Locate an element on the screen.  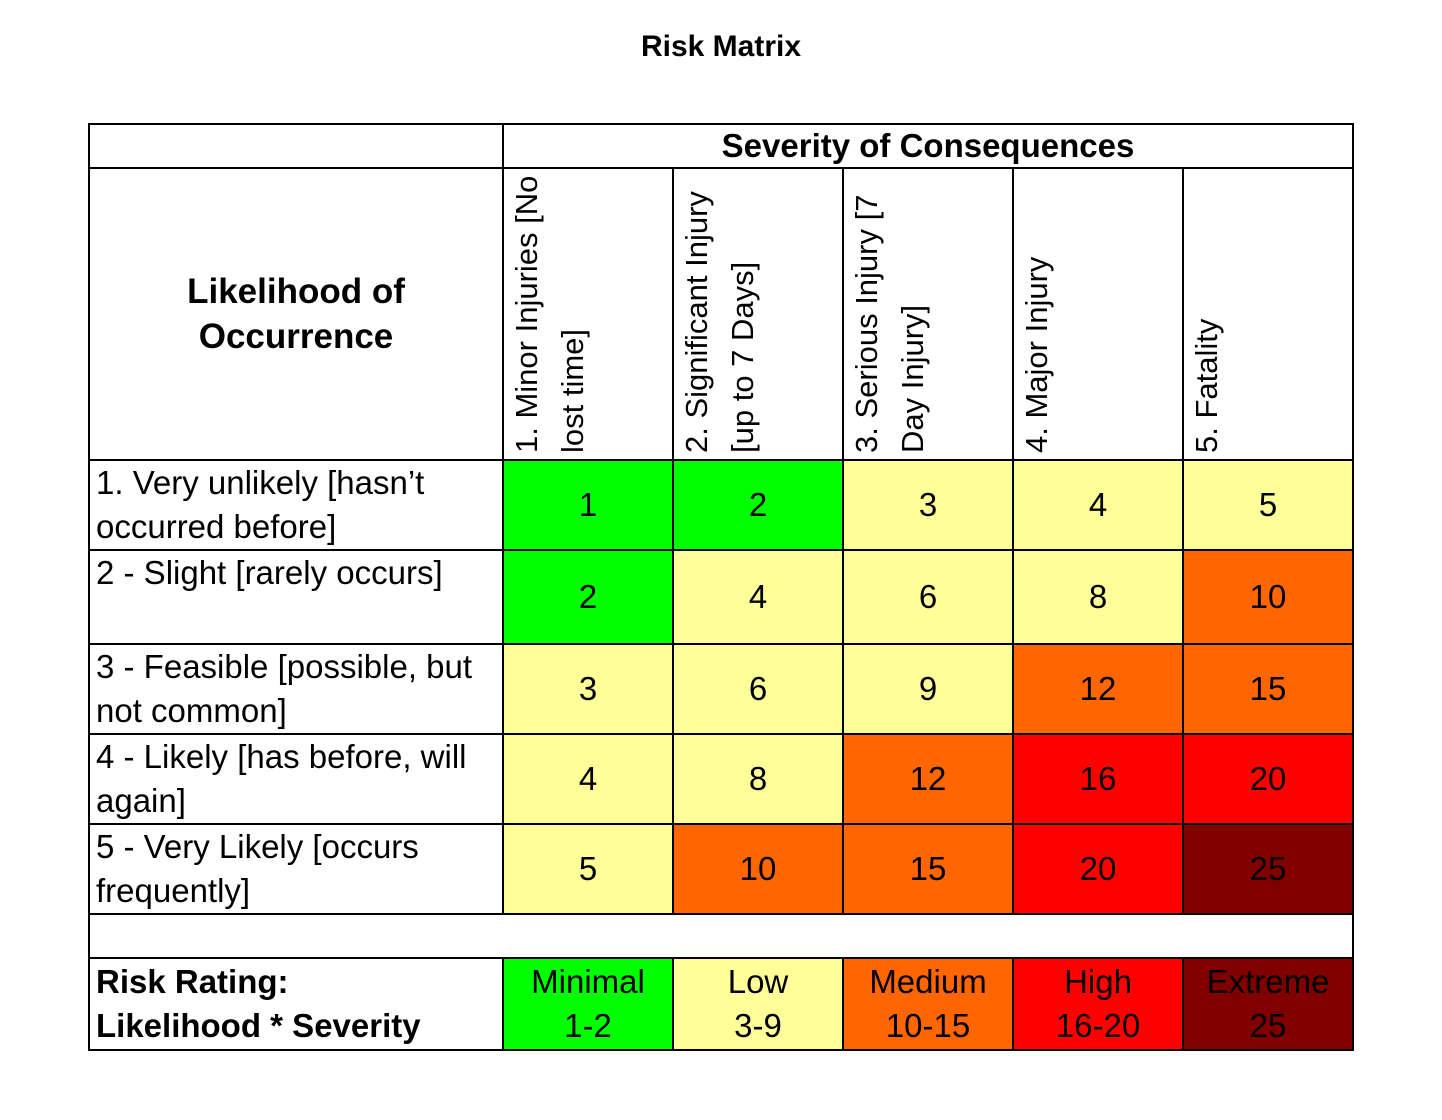
risk-score-cell: 16 is located at coordinates (1098, 779).